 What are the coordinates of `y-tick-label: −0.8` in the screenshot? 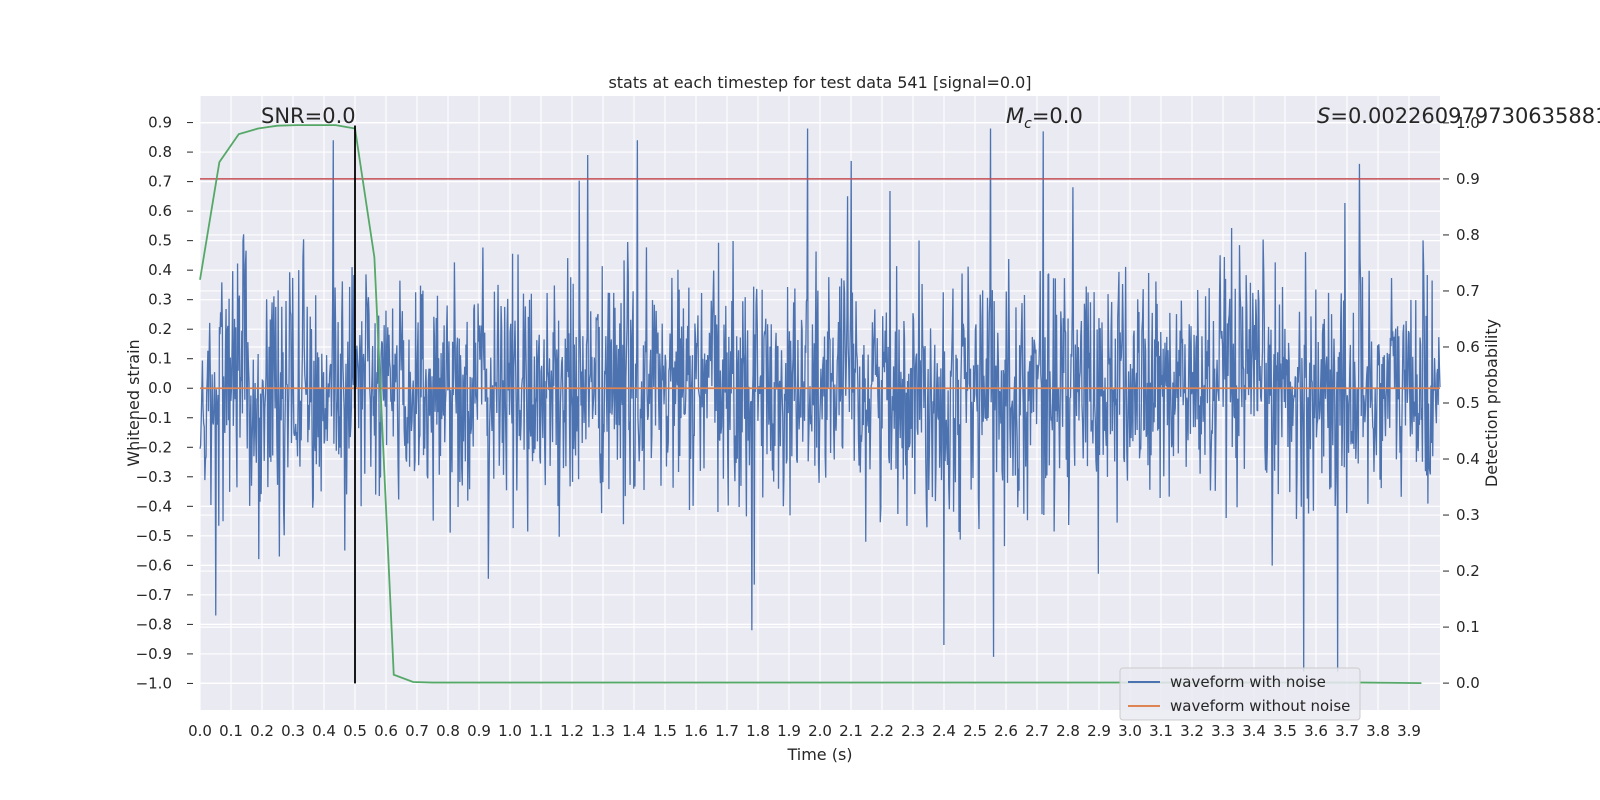 It's located at (154, 624).